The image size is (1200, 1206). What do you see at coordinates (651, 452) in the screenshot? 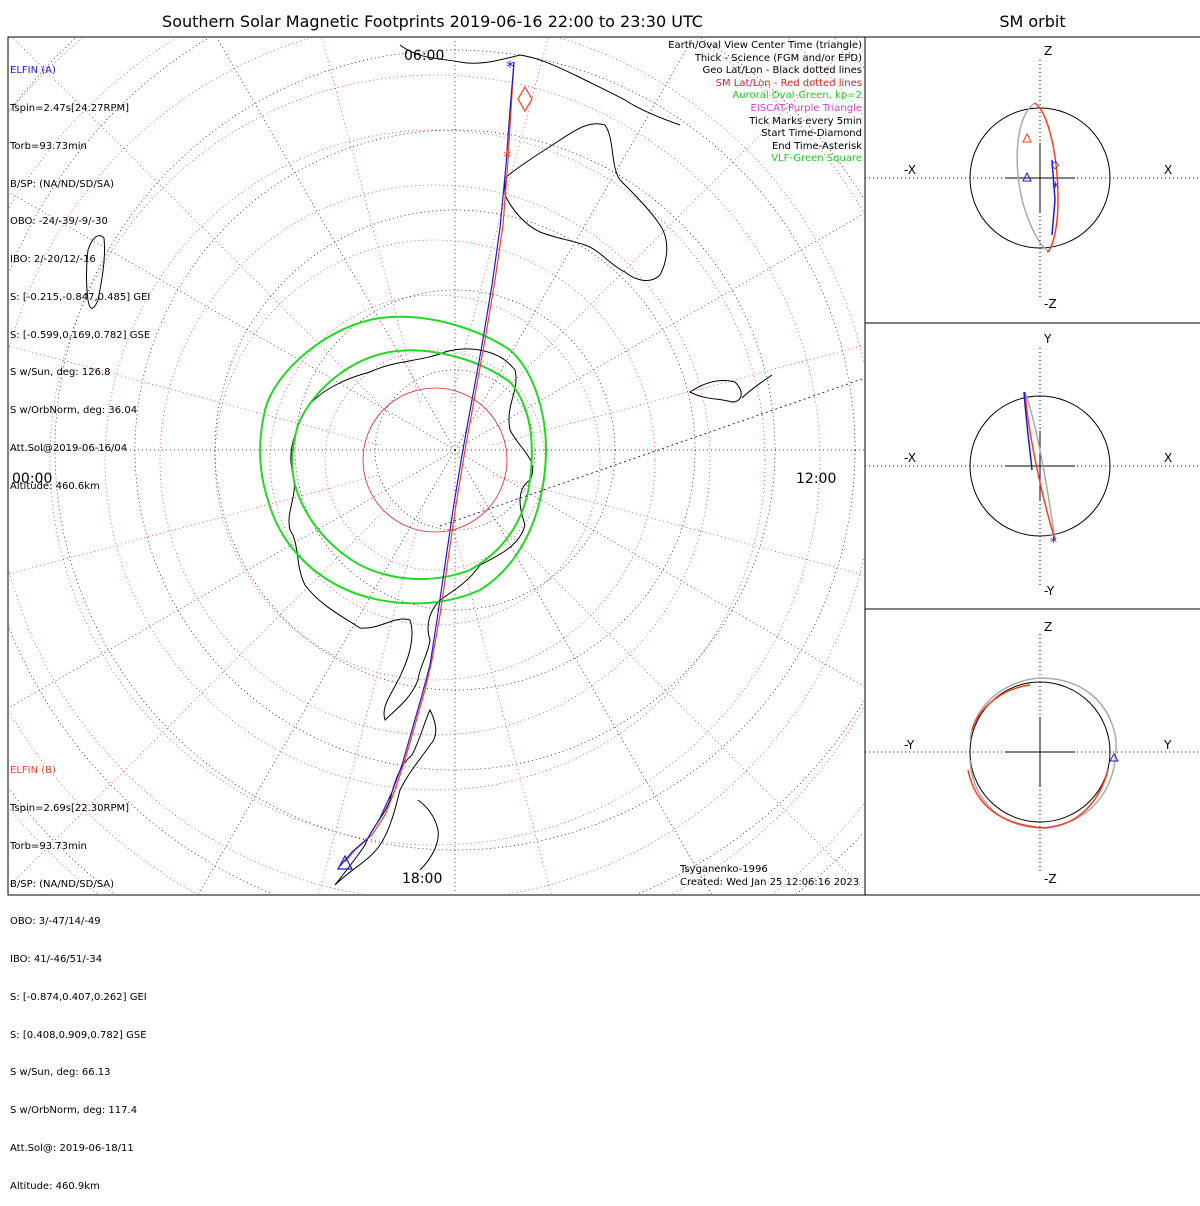
I see `view-center-line` at bounding box center [651, 452].